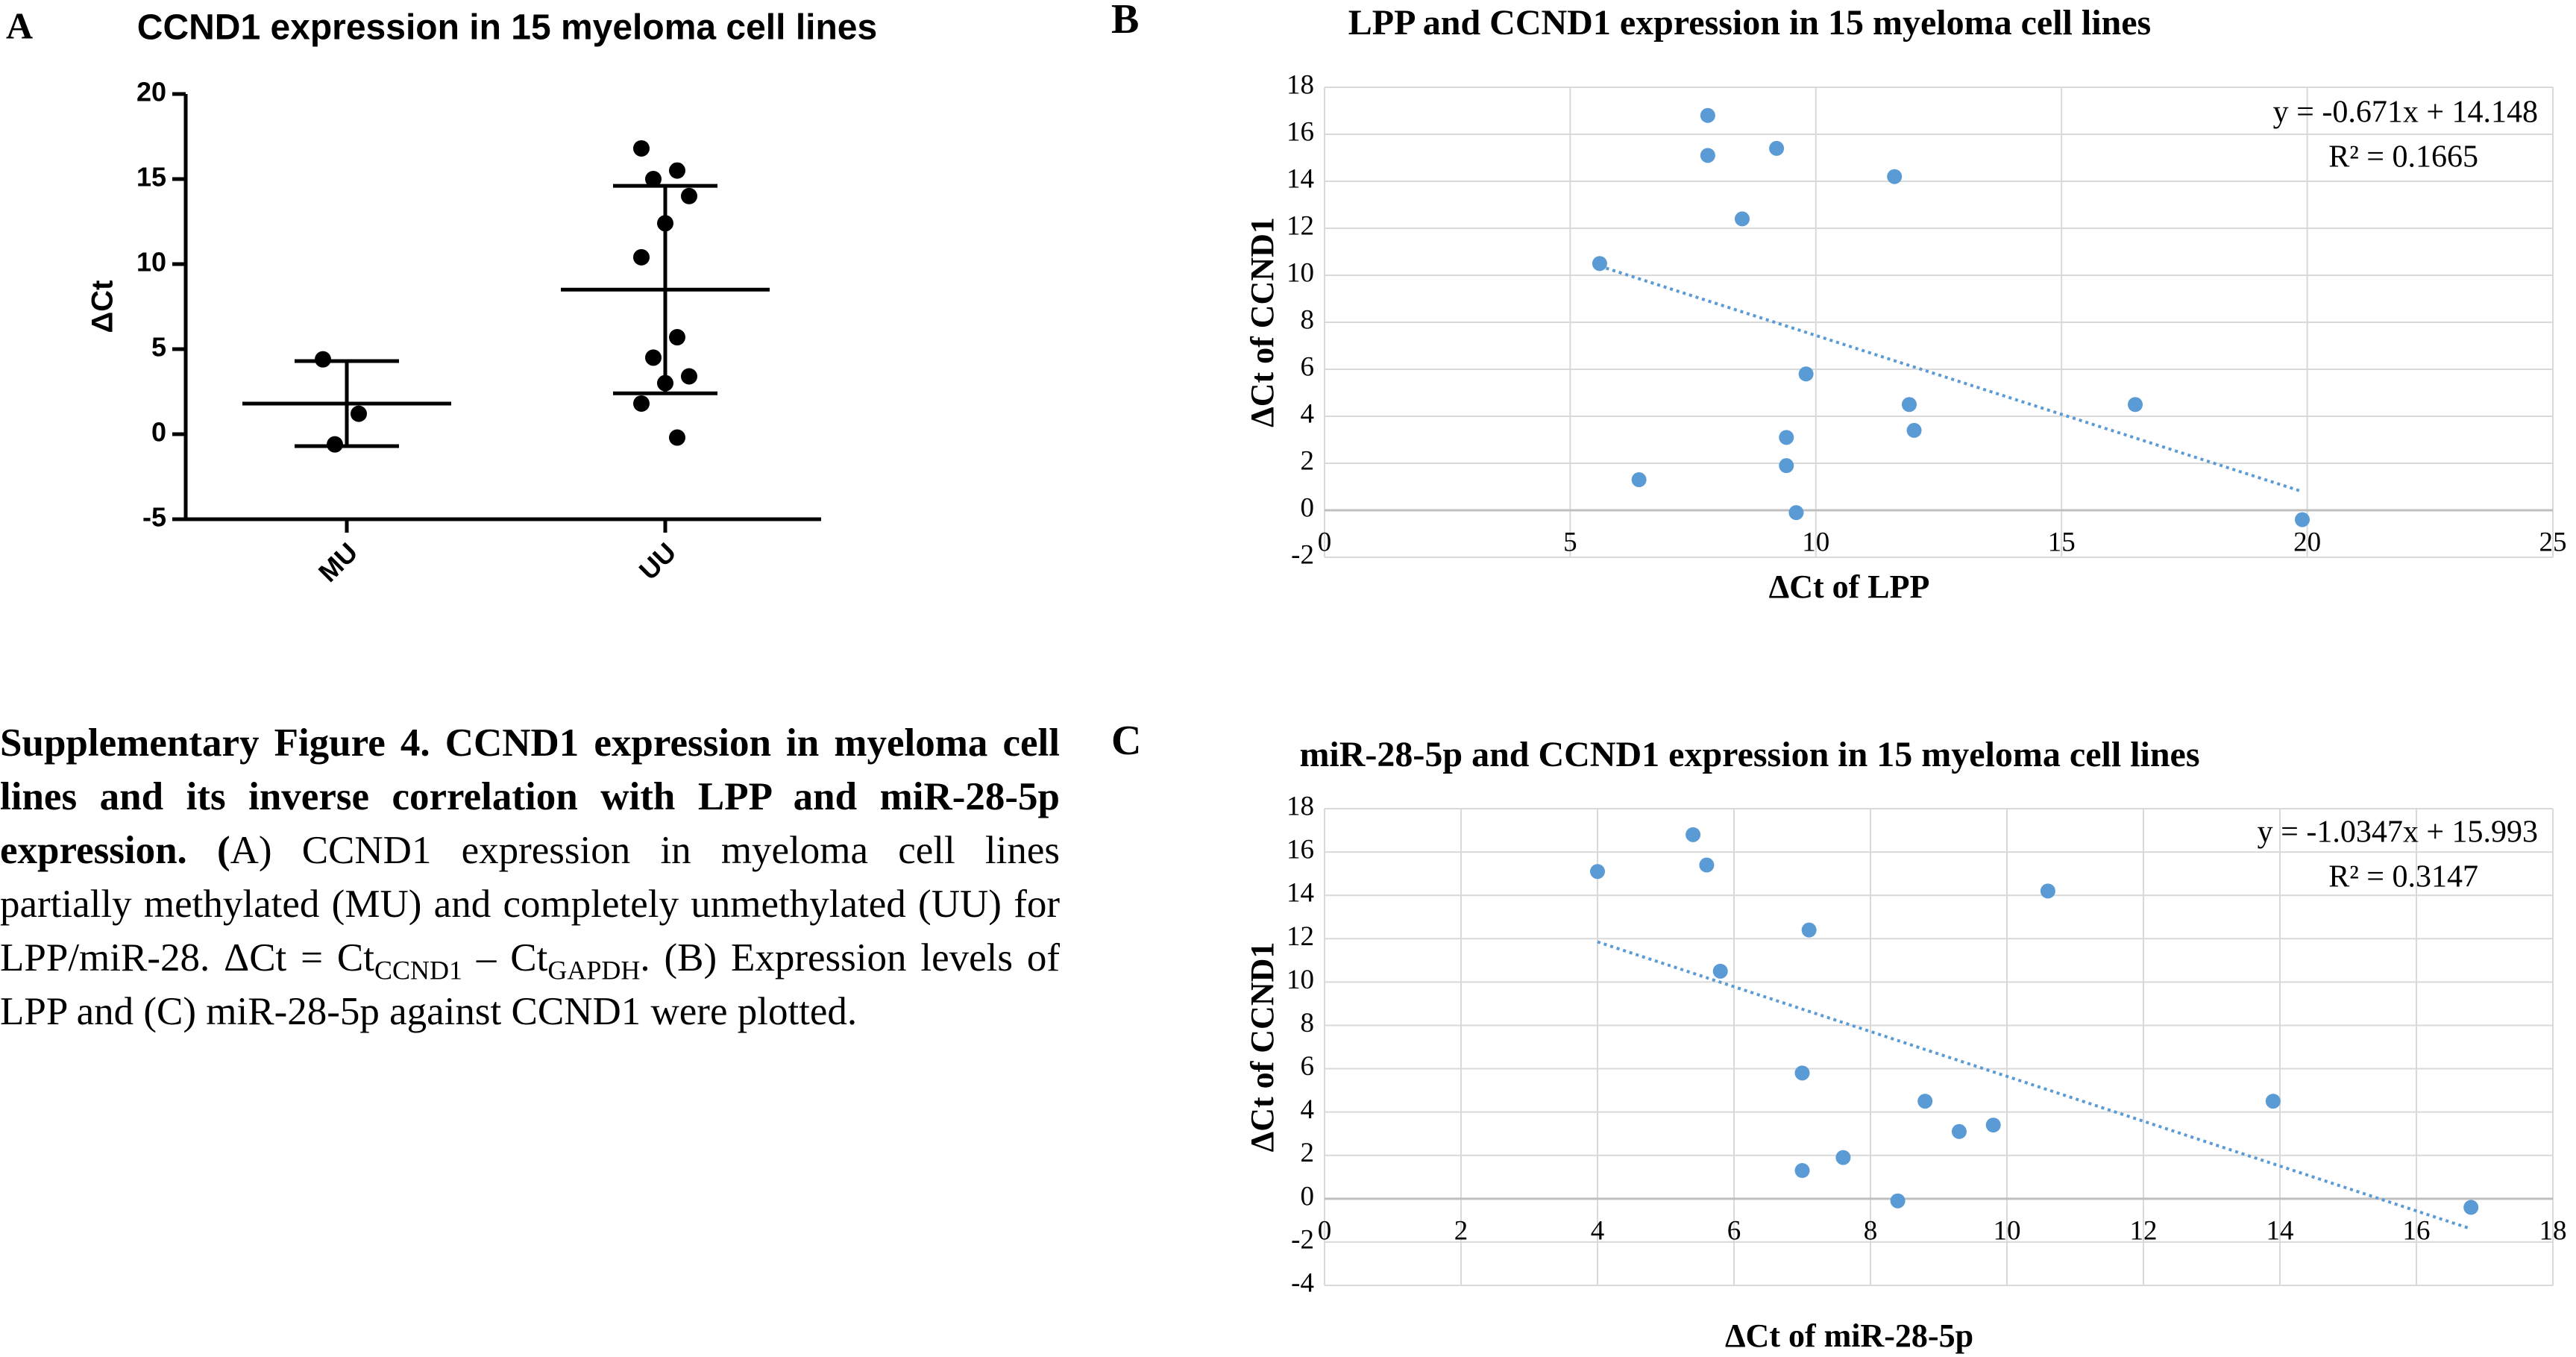 The image size is (2576, 1357). I want to click on x-tick-label: 25, so click(2553, 542).